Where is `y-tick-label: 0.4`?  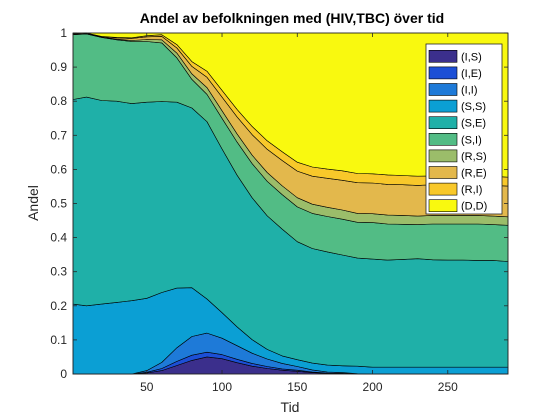 y-tick-label: 0.4 is located at coordinates (58, 238).